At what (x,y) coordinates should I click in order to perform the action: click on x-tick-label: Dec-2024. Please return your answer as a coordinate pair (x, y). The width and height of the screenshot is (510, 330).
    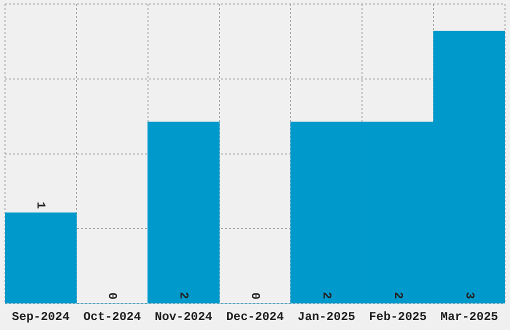
    Looking at the image, I should click on (255, 317).